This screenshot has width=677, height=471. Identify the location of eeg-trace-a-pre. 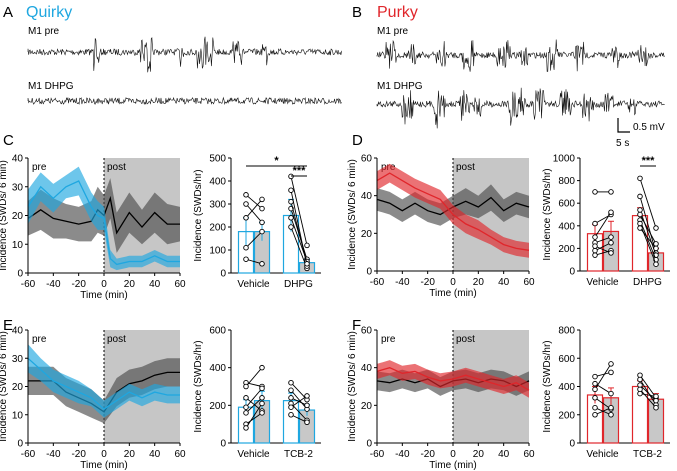
(184, 54).